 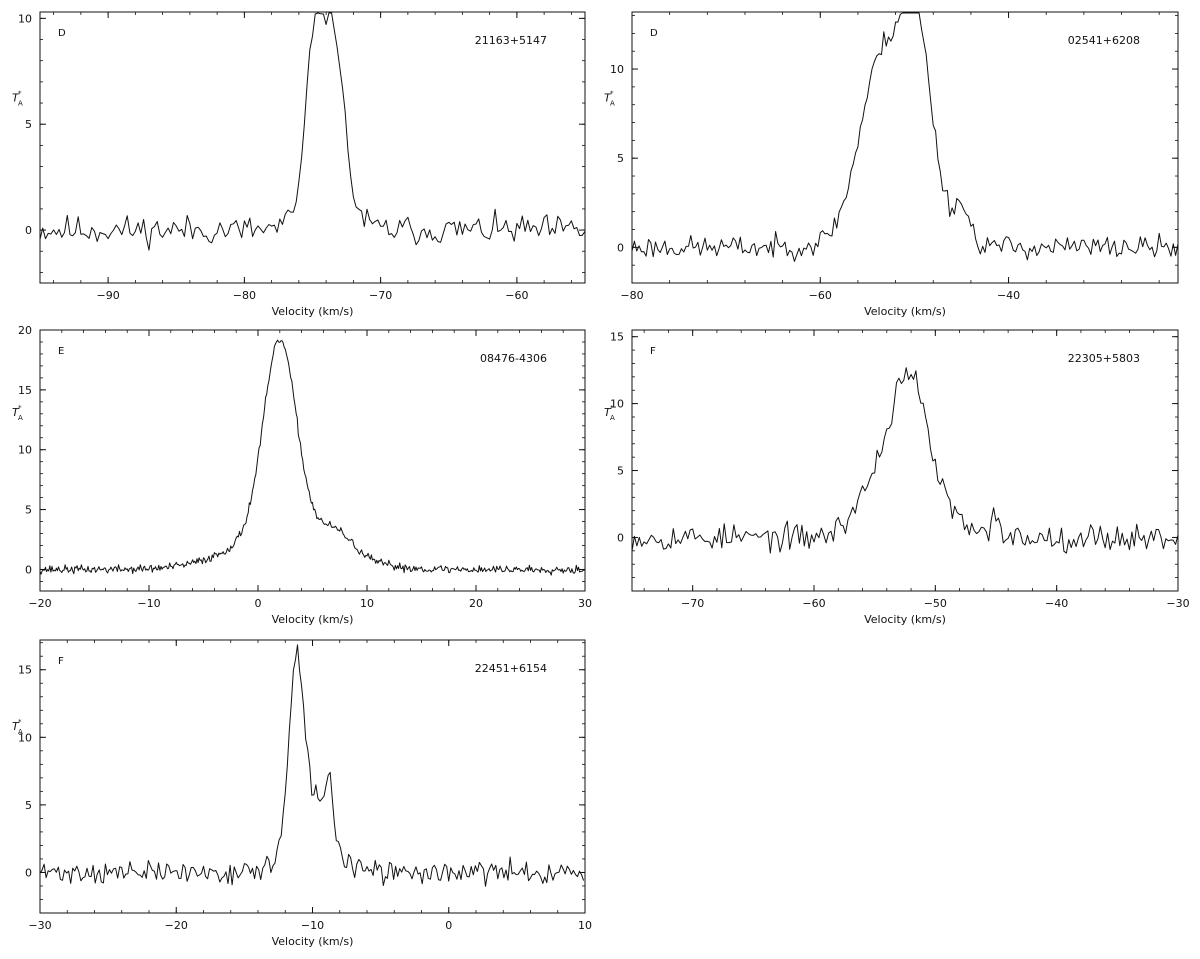 What do you see at coordinates (511, 668) in the screenshot?
I see `source-name: 22451+6154` at bounding box center [511, 668].